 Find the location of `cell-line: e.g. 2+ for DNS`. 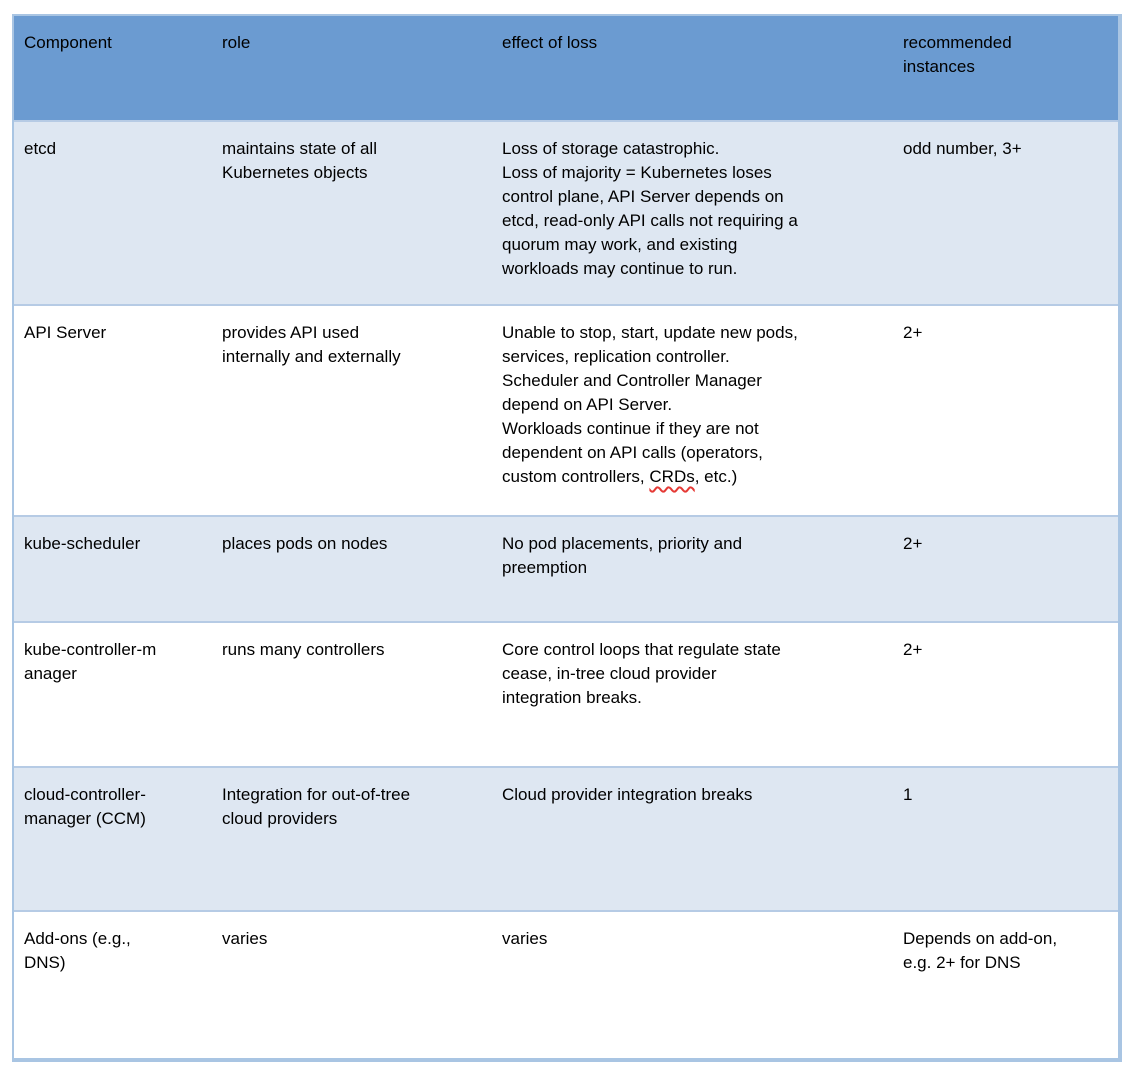

cell-line: e.g. 2+ for DNS is located at coordinates (962, 962).